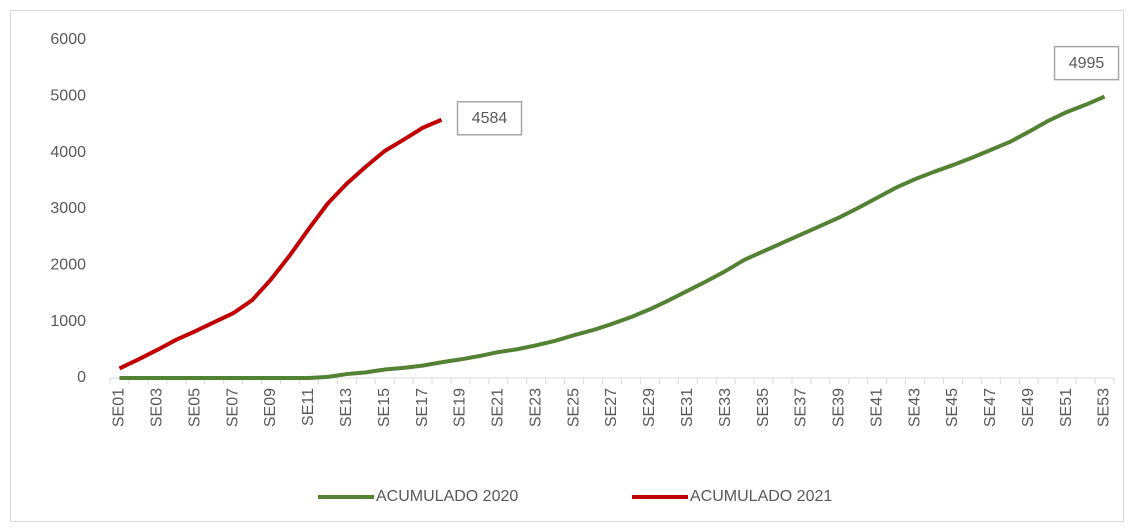  Describe the element at coordinates (611, 407) in the screenshot. I see `x-tick-label: SE27` at that location.